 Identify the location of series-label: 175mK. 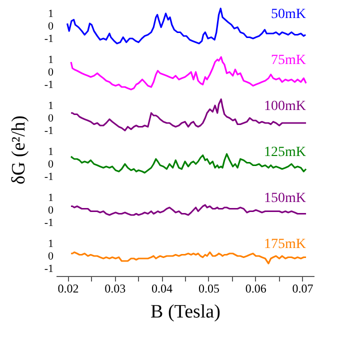
(285, 244).